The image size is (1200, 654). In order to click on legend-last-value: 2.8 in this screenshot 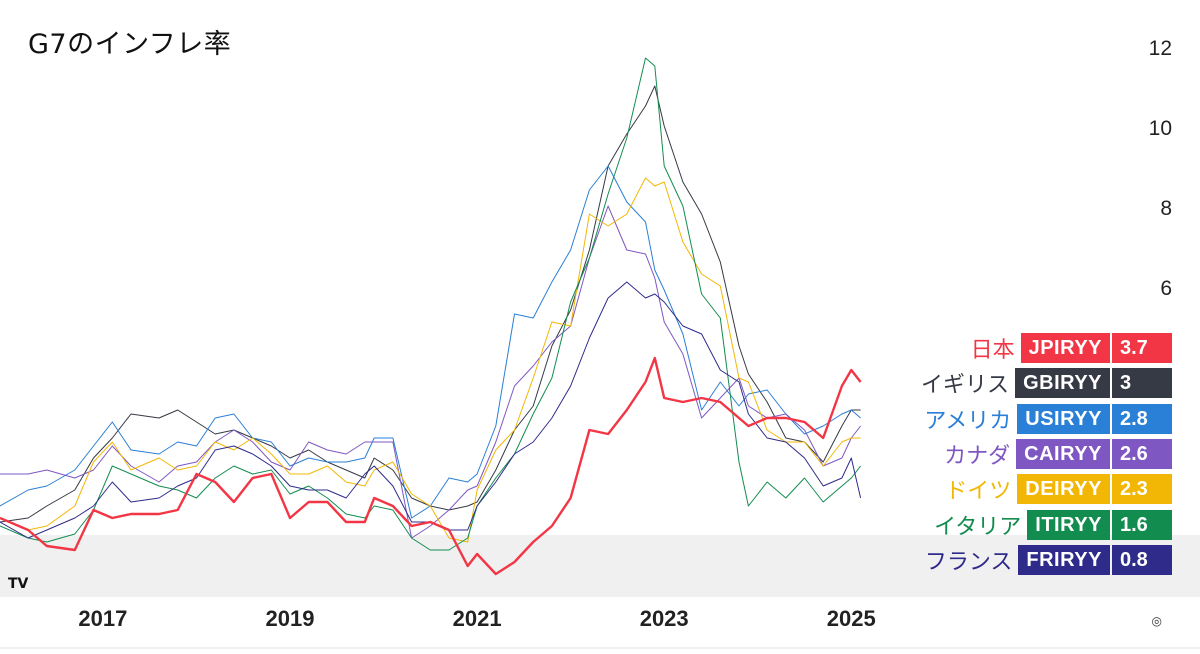, I will do `click(1142, 418)`.